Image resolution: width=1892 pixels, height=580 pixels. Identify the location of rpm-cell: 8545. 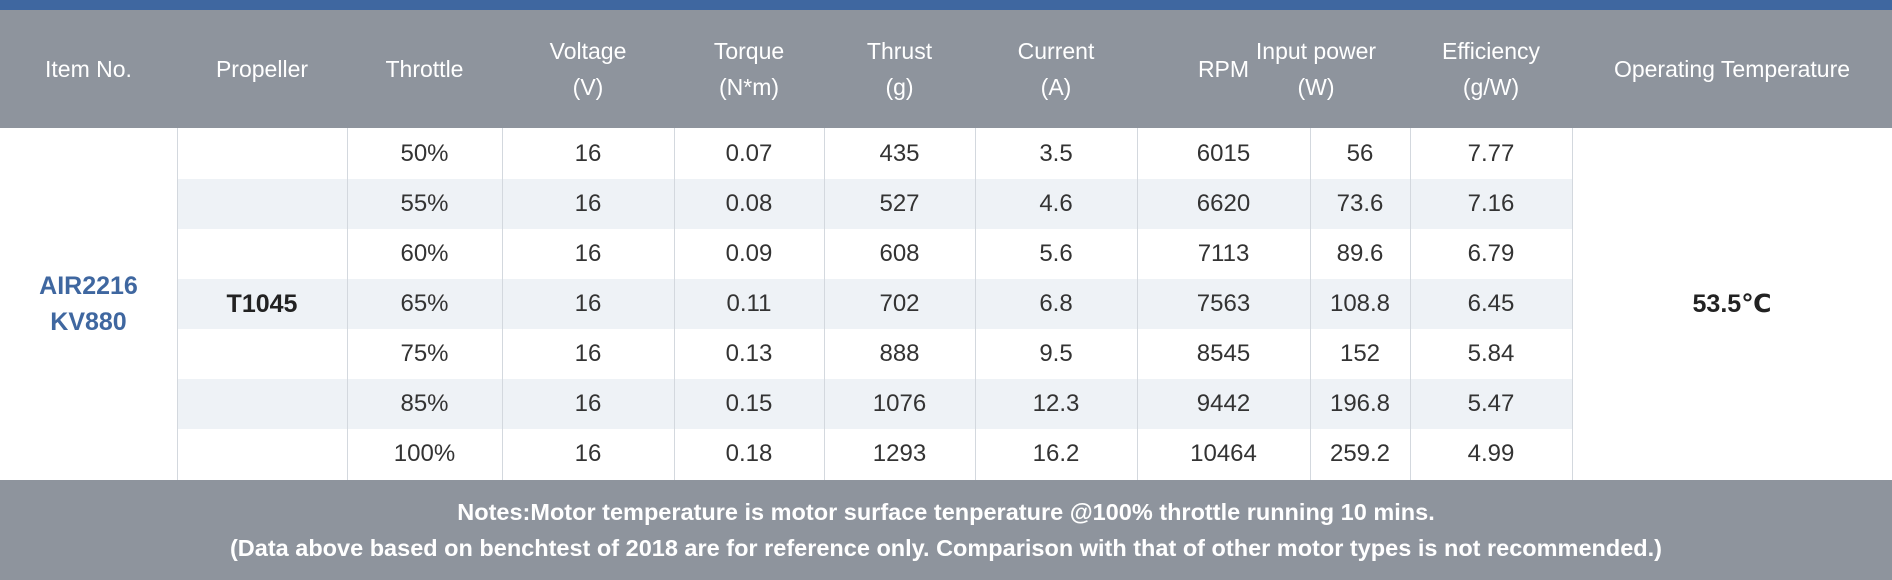
(1223, 353).